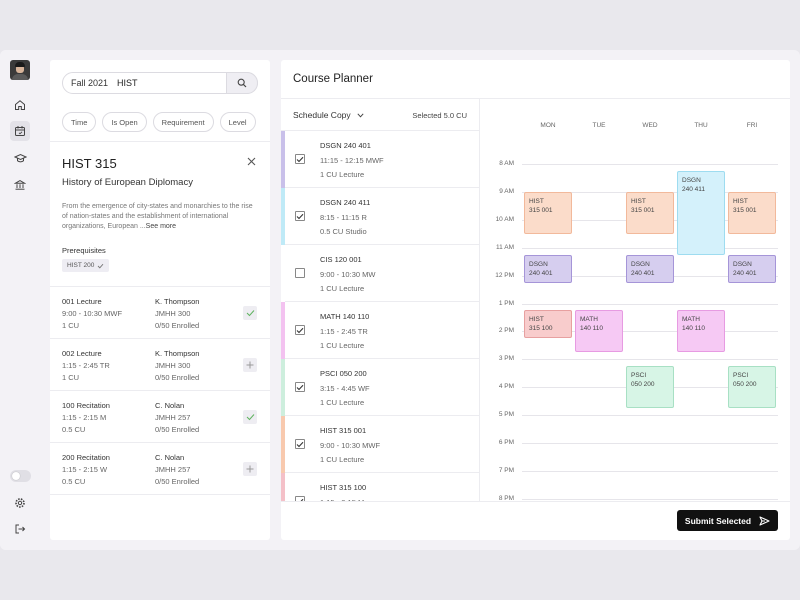 This screenshot has height=600, width=800. I want to click on graduation-cap-icon, so click(20, 158).